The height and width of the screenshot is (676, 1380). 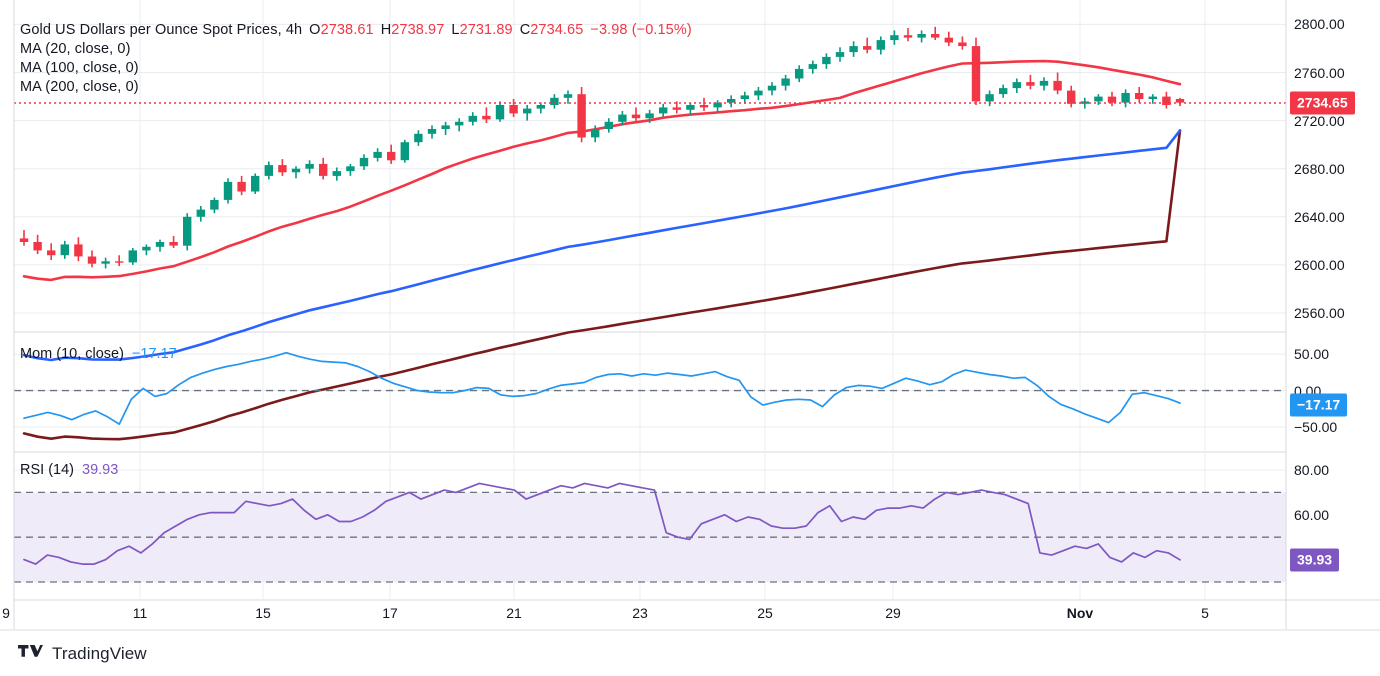 I want to click on rsi-line, so click(x=602, y=523).